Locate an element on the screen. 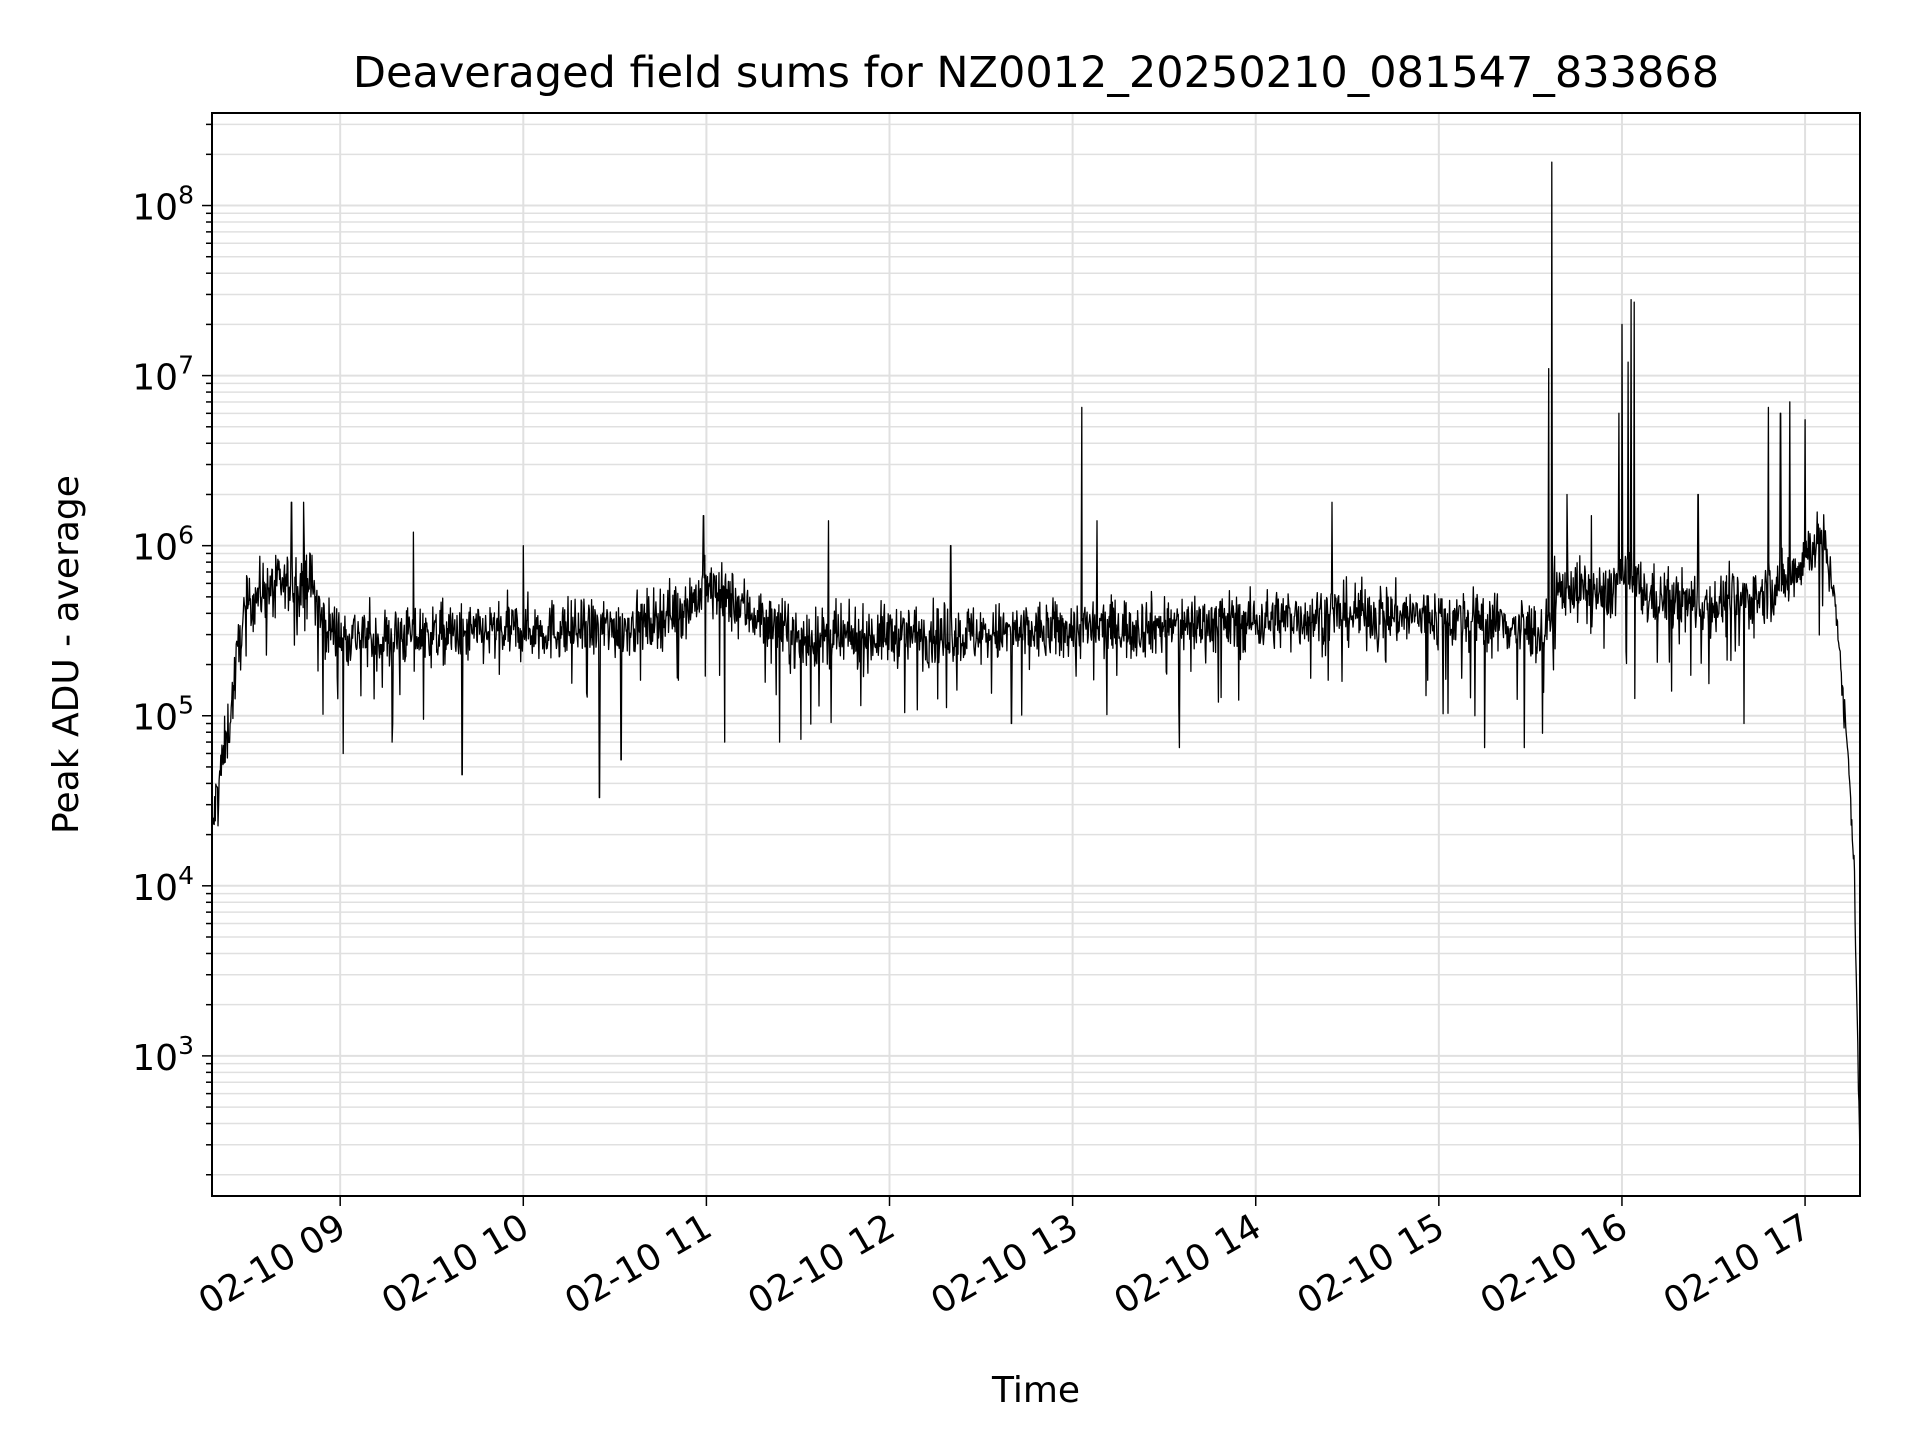  y-tick-label: 10⁵ is located at coordinates (163, 715).